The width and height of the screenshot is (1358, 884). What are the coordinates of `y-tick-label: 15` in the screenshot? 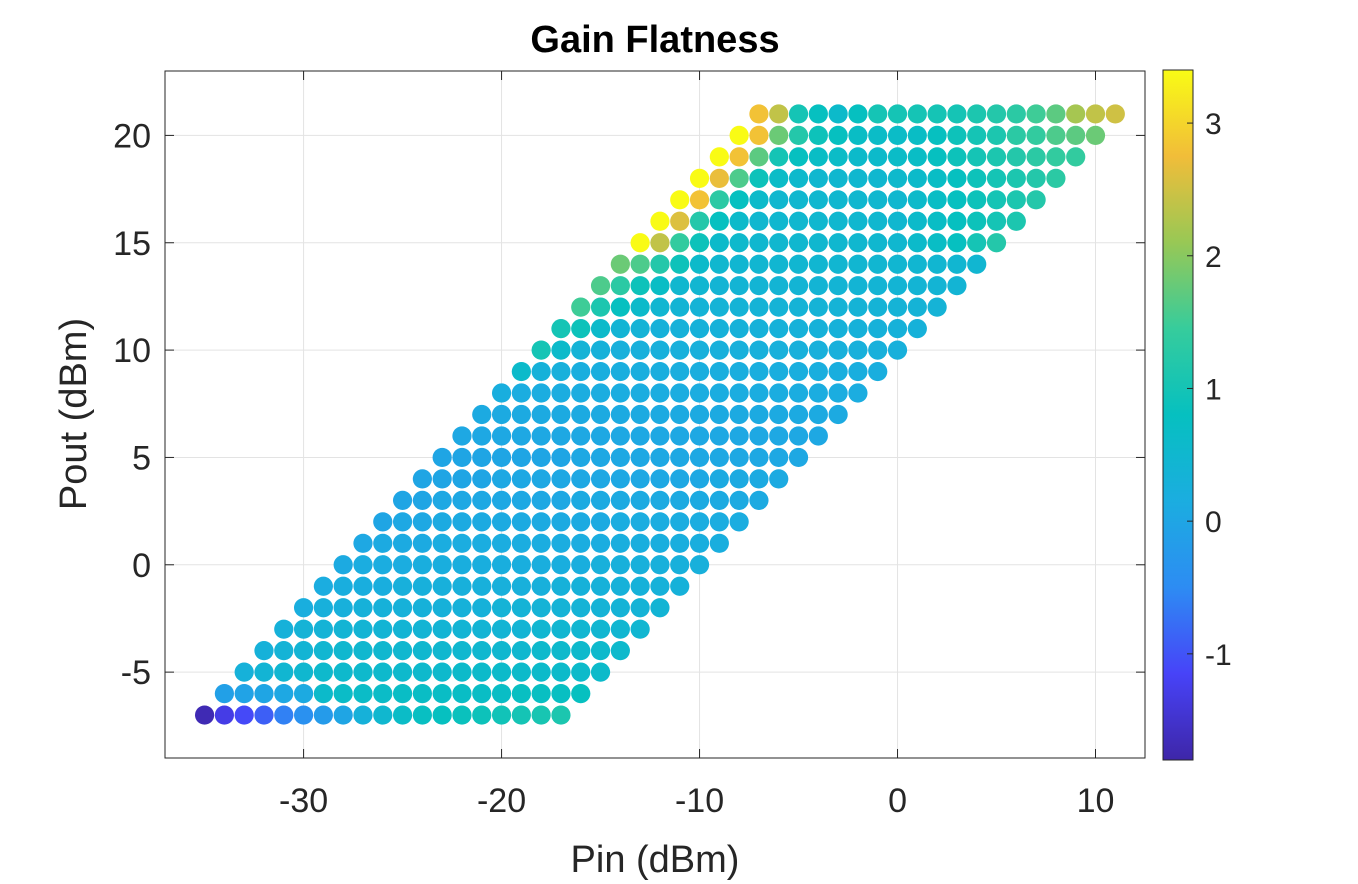 It's located at (132, 244).